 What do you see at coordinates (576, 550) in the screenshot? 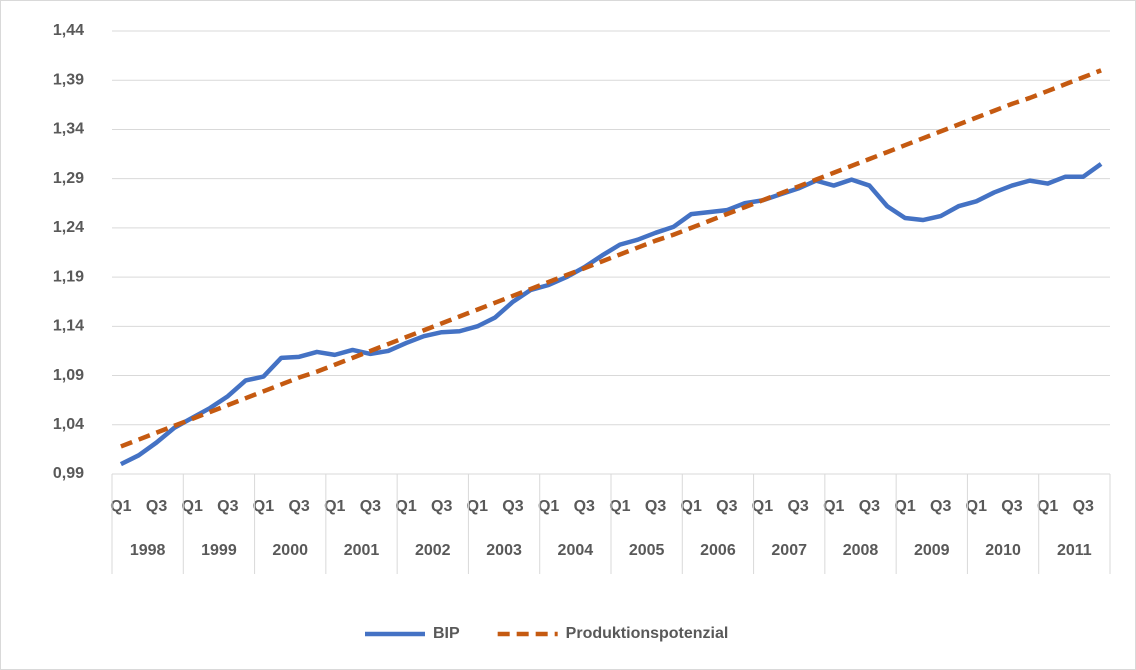
I see `x-group-label: 2004` at bounding box center [576, 550].